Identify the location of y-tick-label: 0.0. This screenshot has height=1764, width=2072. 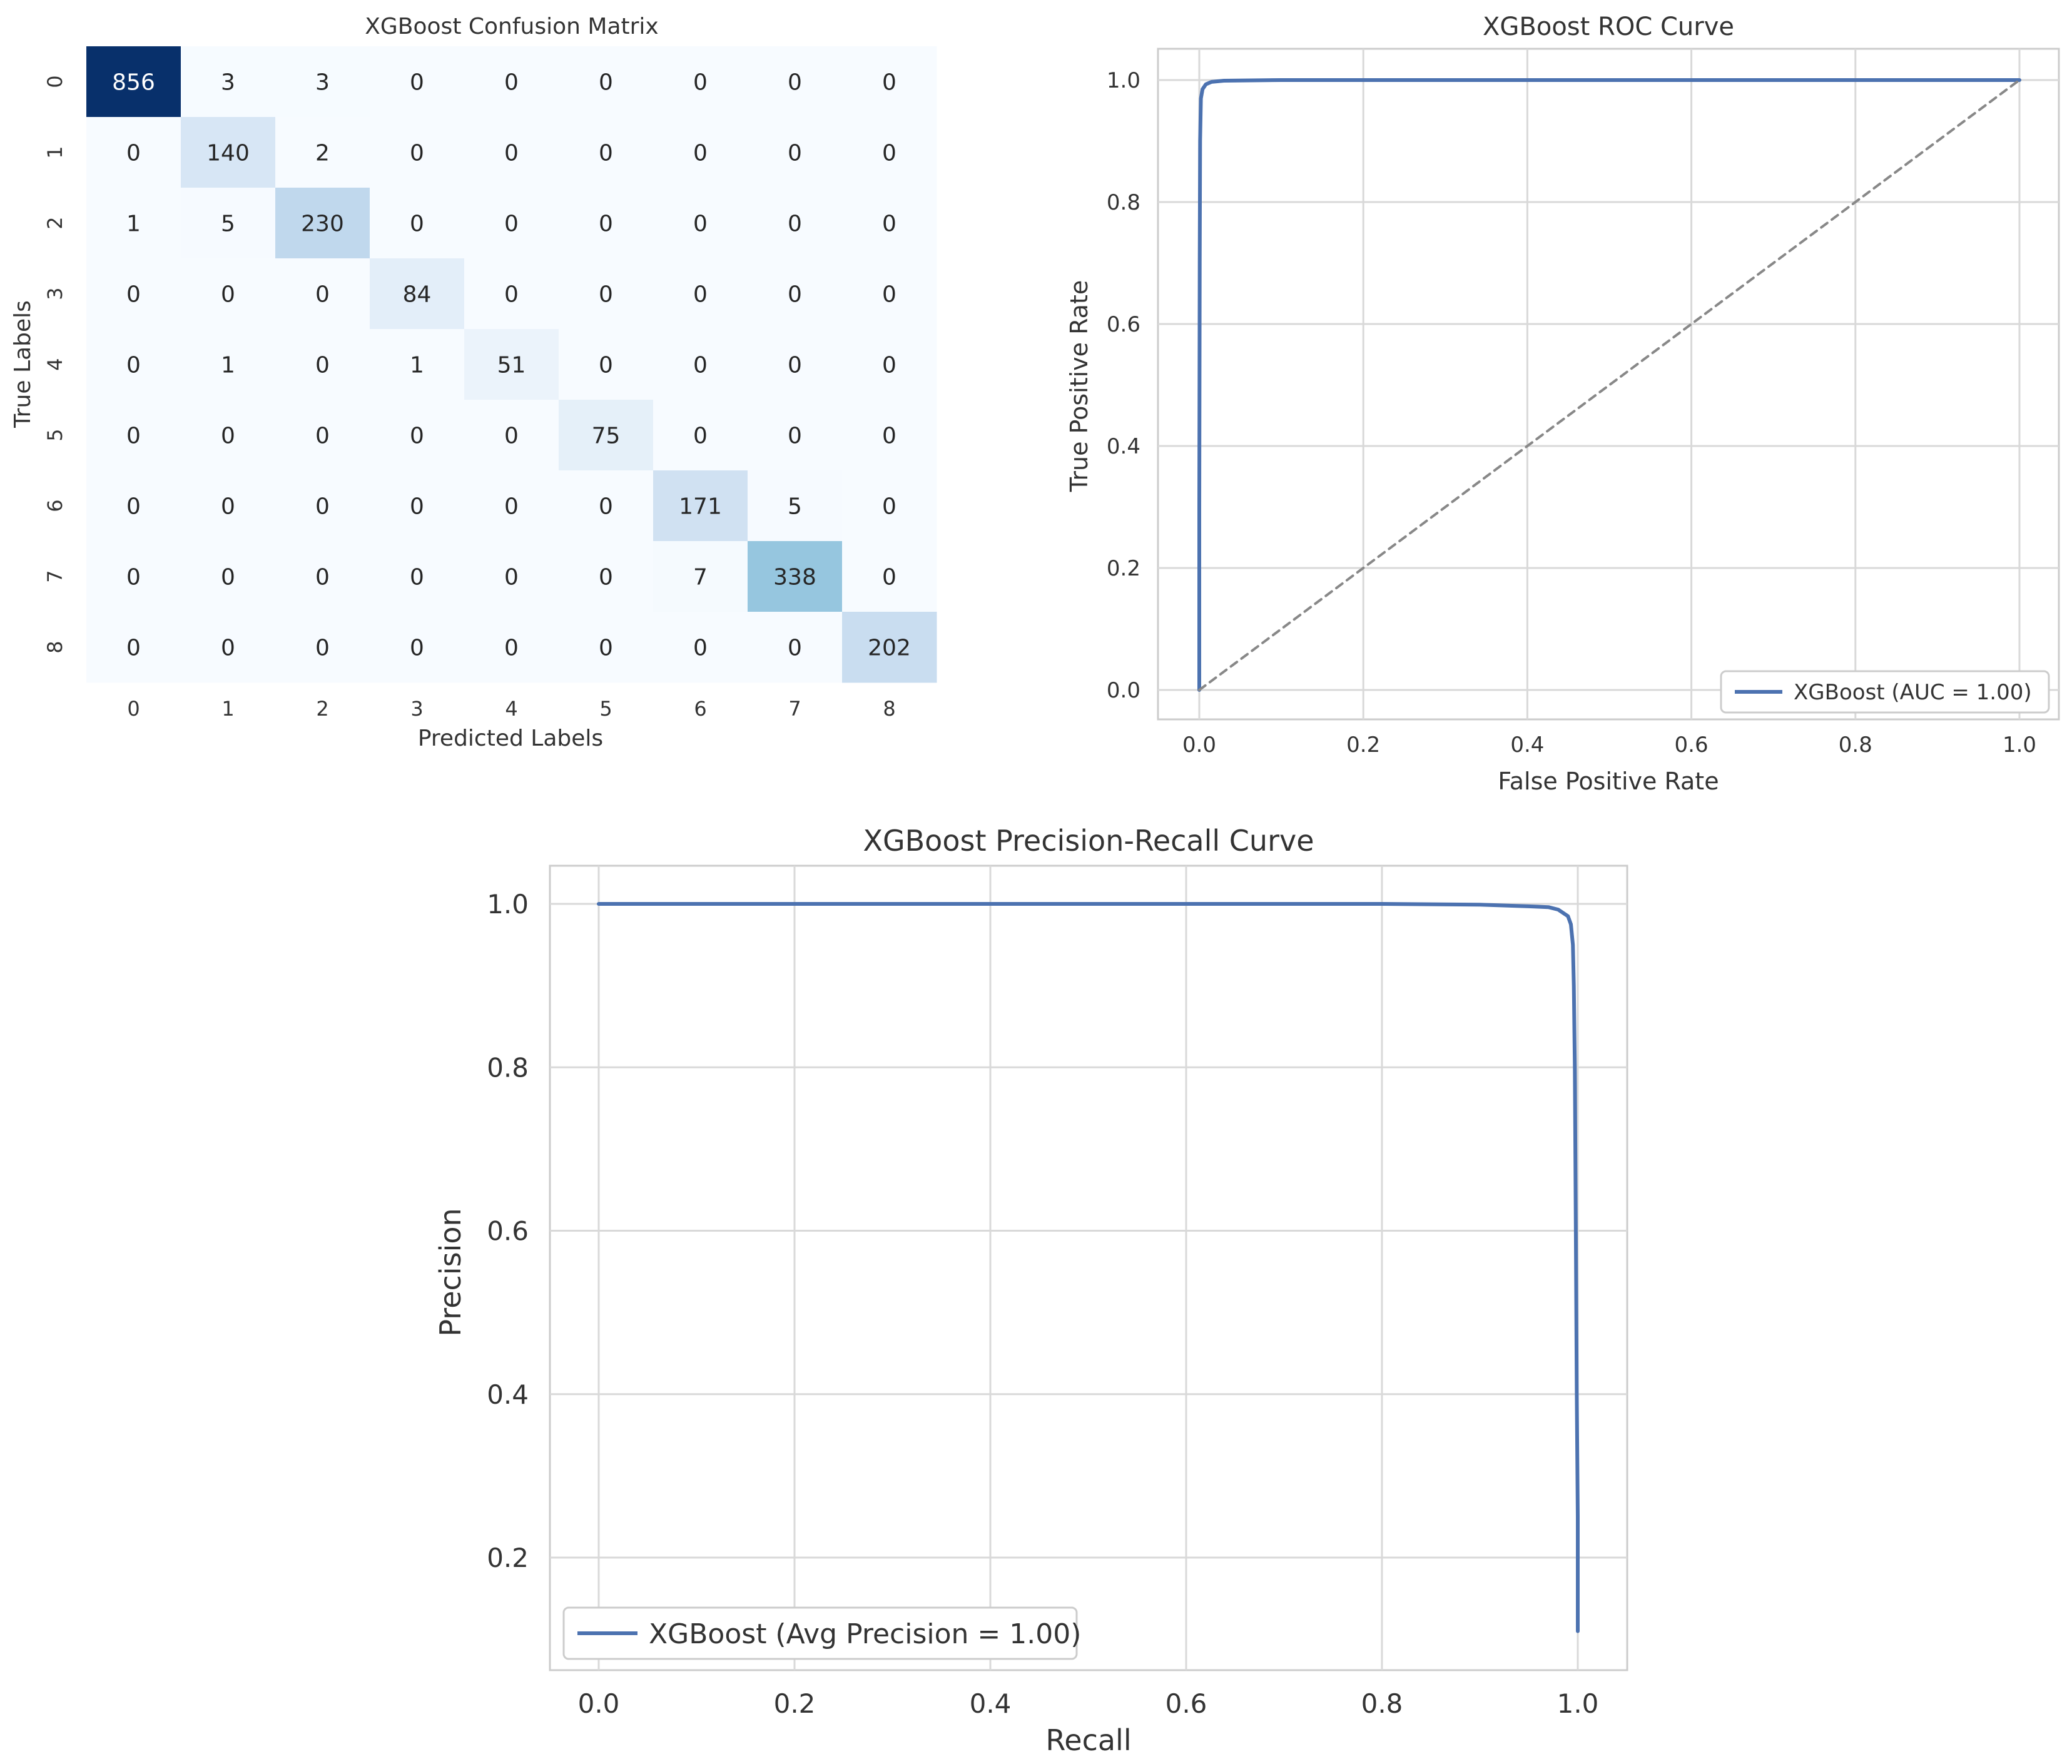
(1123, 690).